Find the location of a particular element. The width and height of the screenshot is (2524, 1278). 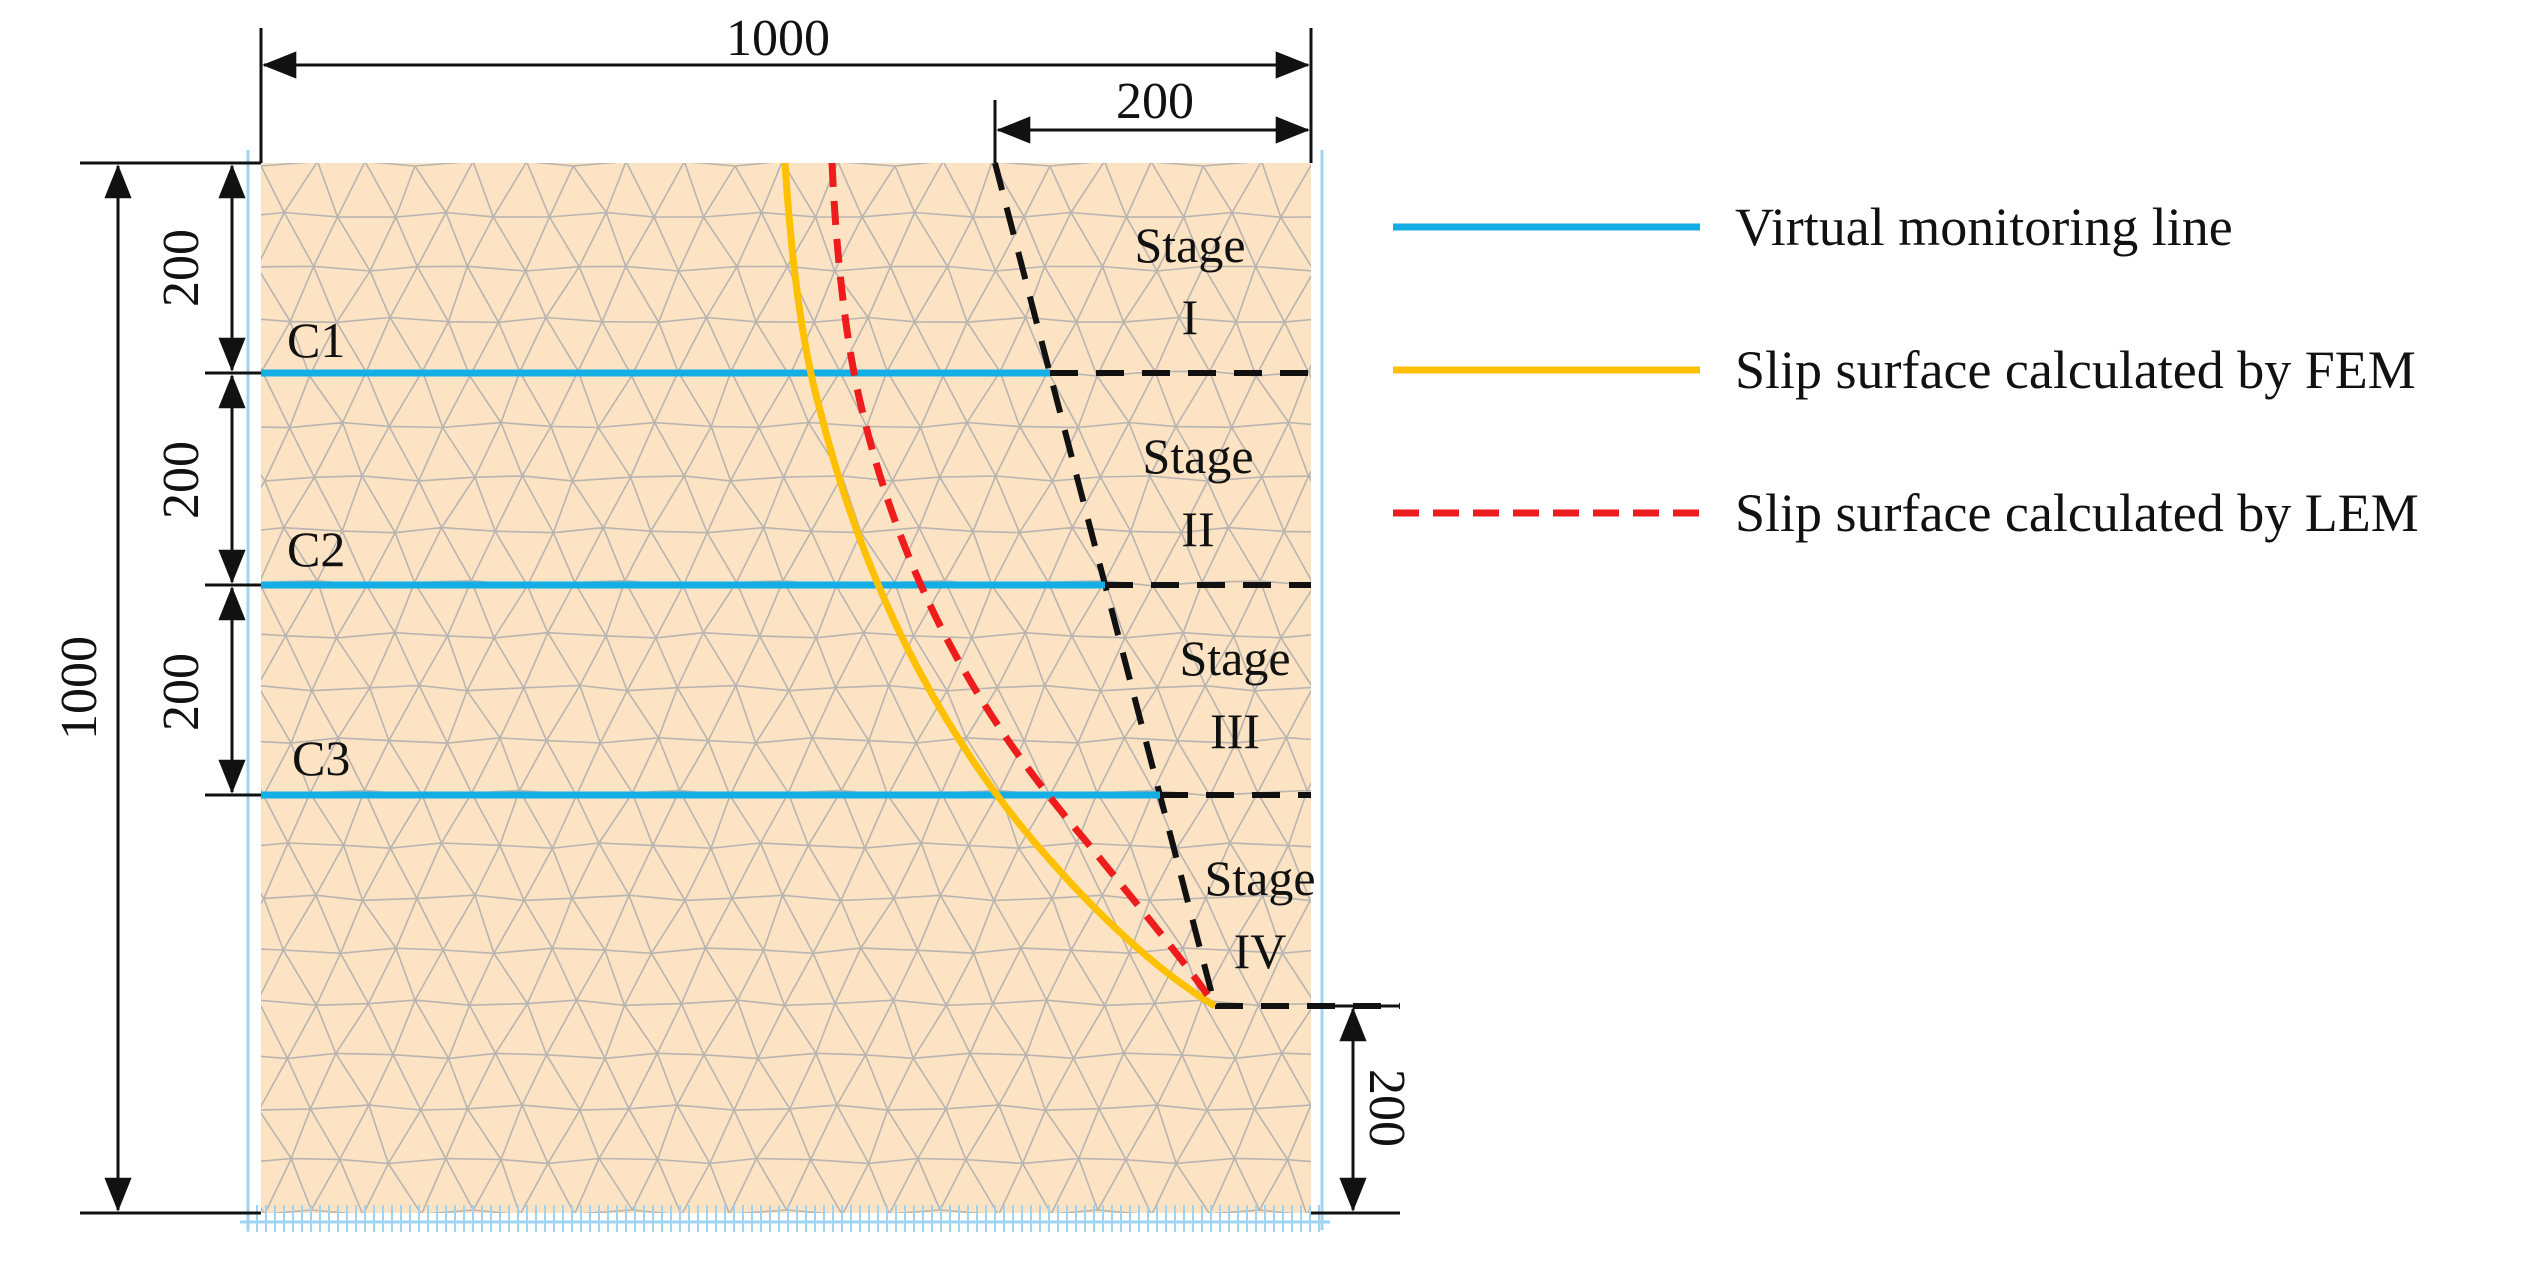

stage-2-numeral: II is located at coordinates (1197, 529).